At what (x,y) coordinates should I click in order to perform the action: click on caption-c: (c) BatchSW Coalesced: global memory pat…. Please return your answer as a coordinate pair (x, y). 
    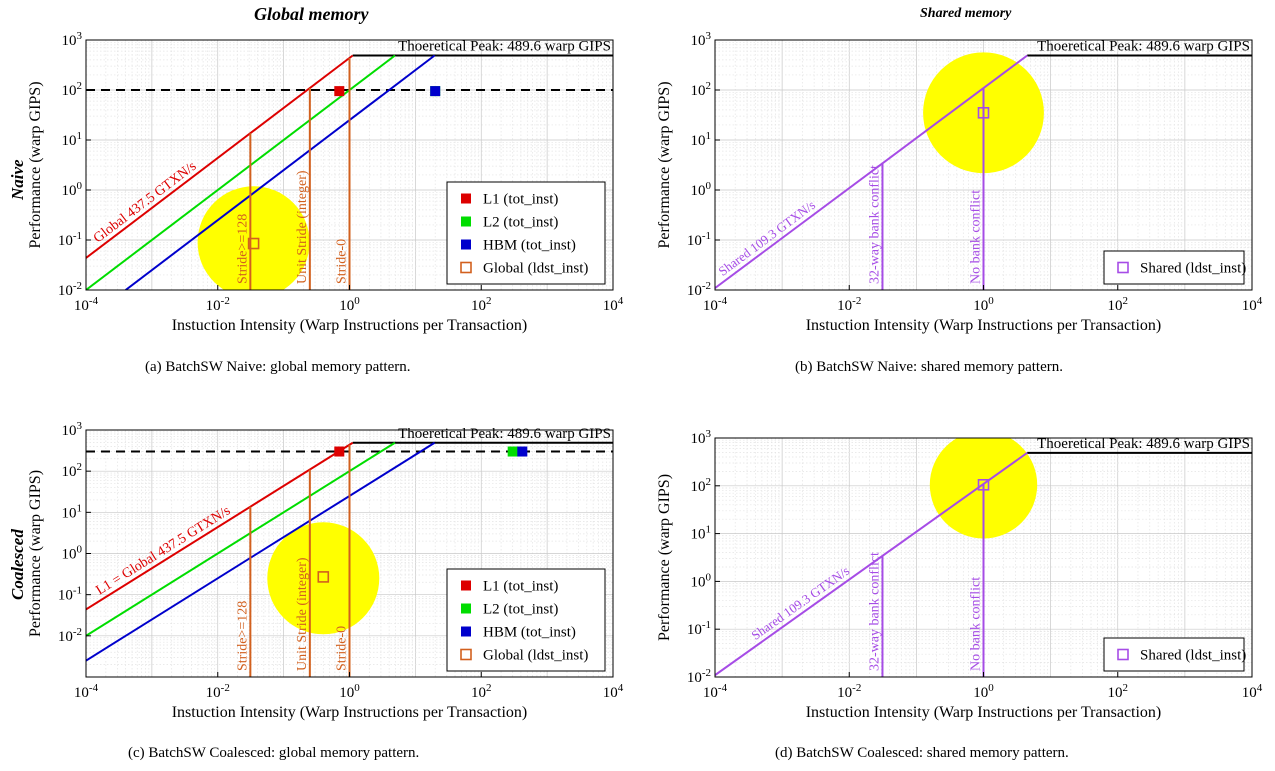
    Looking at the image, I should click on (274, 753).